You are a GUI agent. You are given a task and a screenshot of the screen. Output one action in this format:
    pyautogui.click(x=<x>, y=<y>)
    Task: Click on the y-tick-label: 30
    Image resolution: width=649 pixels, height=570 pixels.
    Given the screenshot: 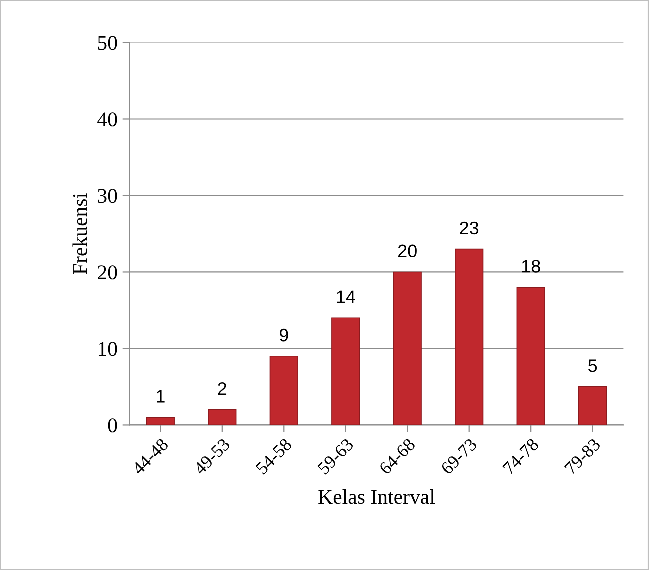 What is the action you would take?
    pyautogui.click(x=108, y=196)
    